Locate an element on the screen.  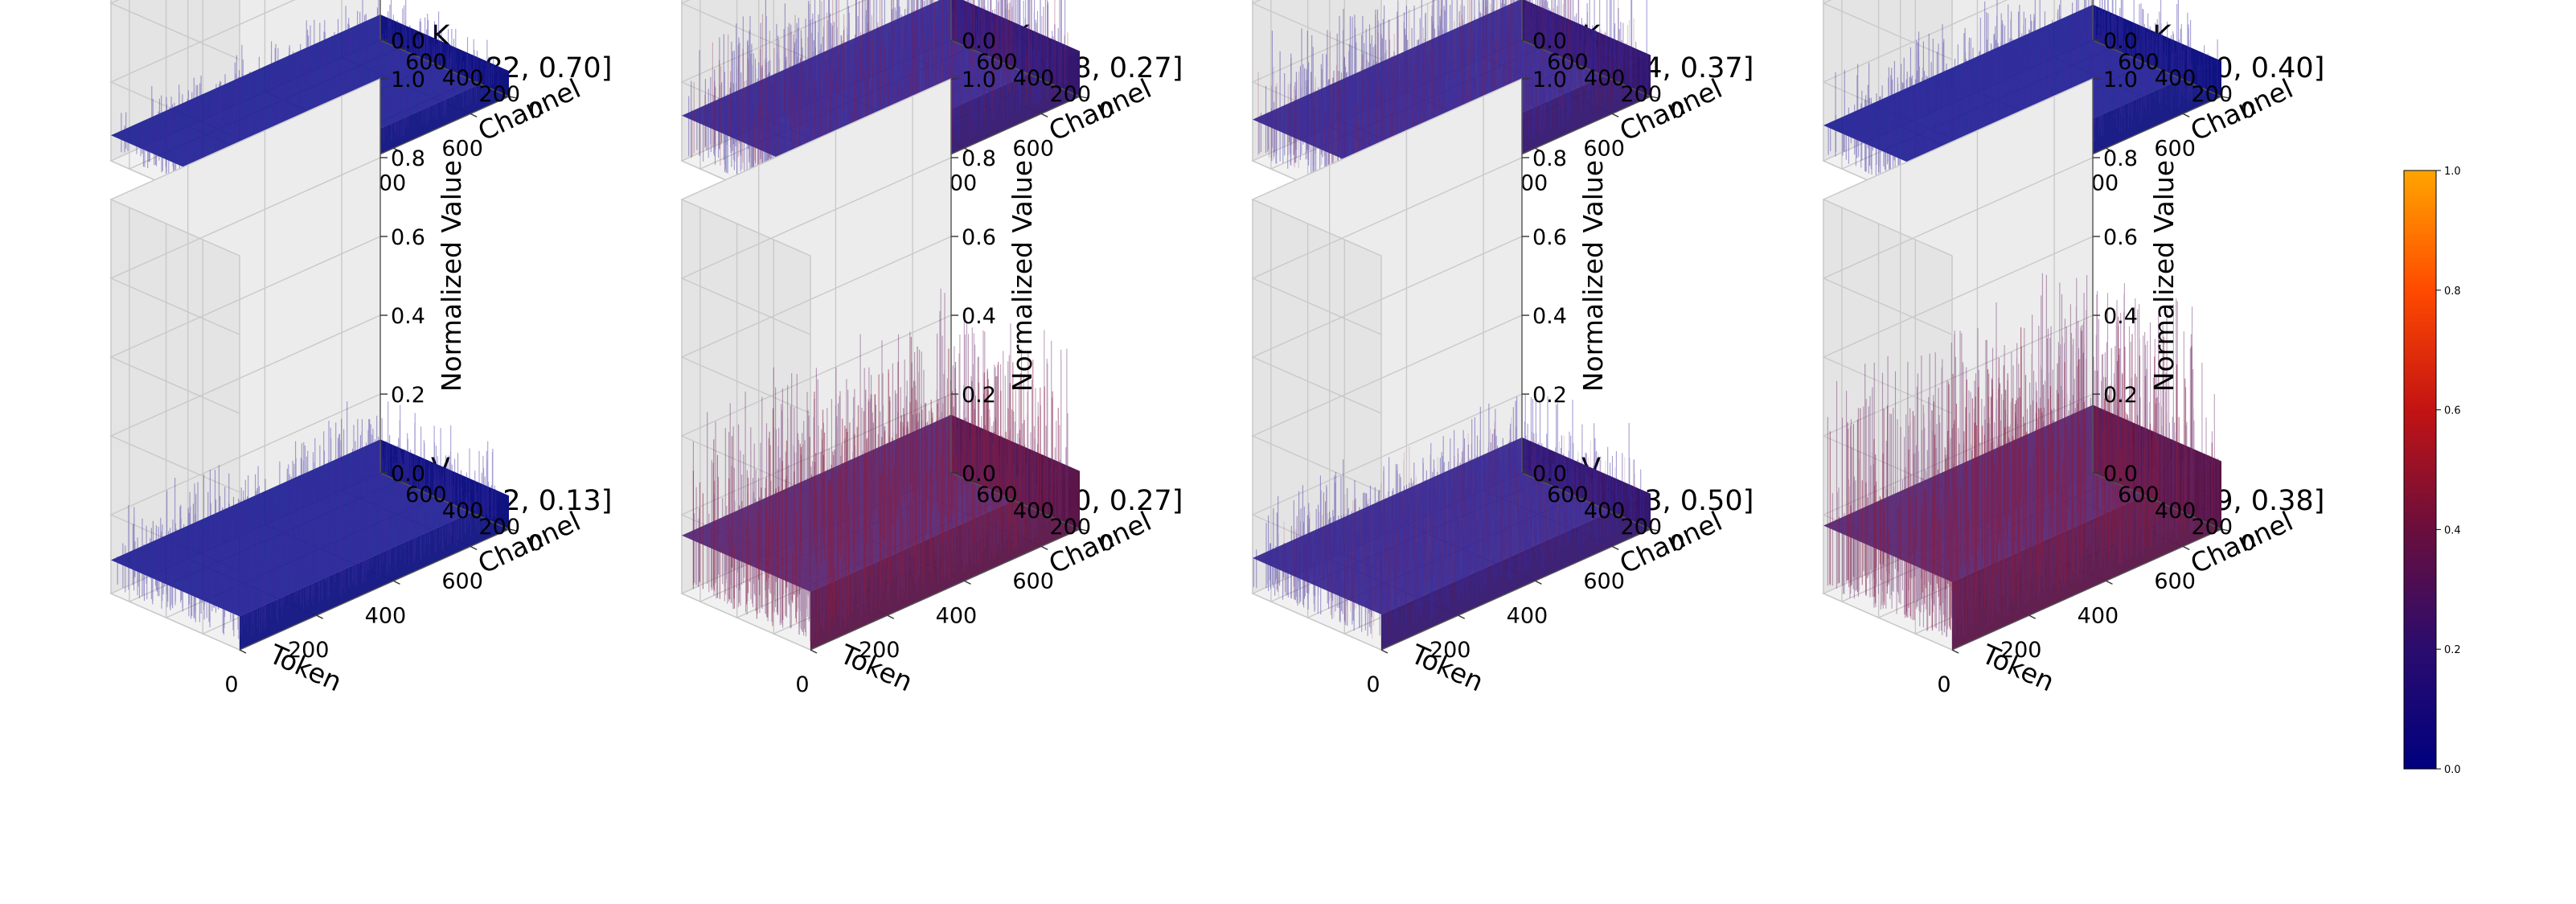
z-tick-label: 0.4 is located at coordinates (979, 316).